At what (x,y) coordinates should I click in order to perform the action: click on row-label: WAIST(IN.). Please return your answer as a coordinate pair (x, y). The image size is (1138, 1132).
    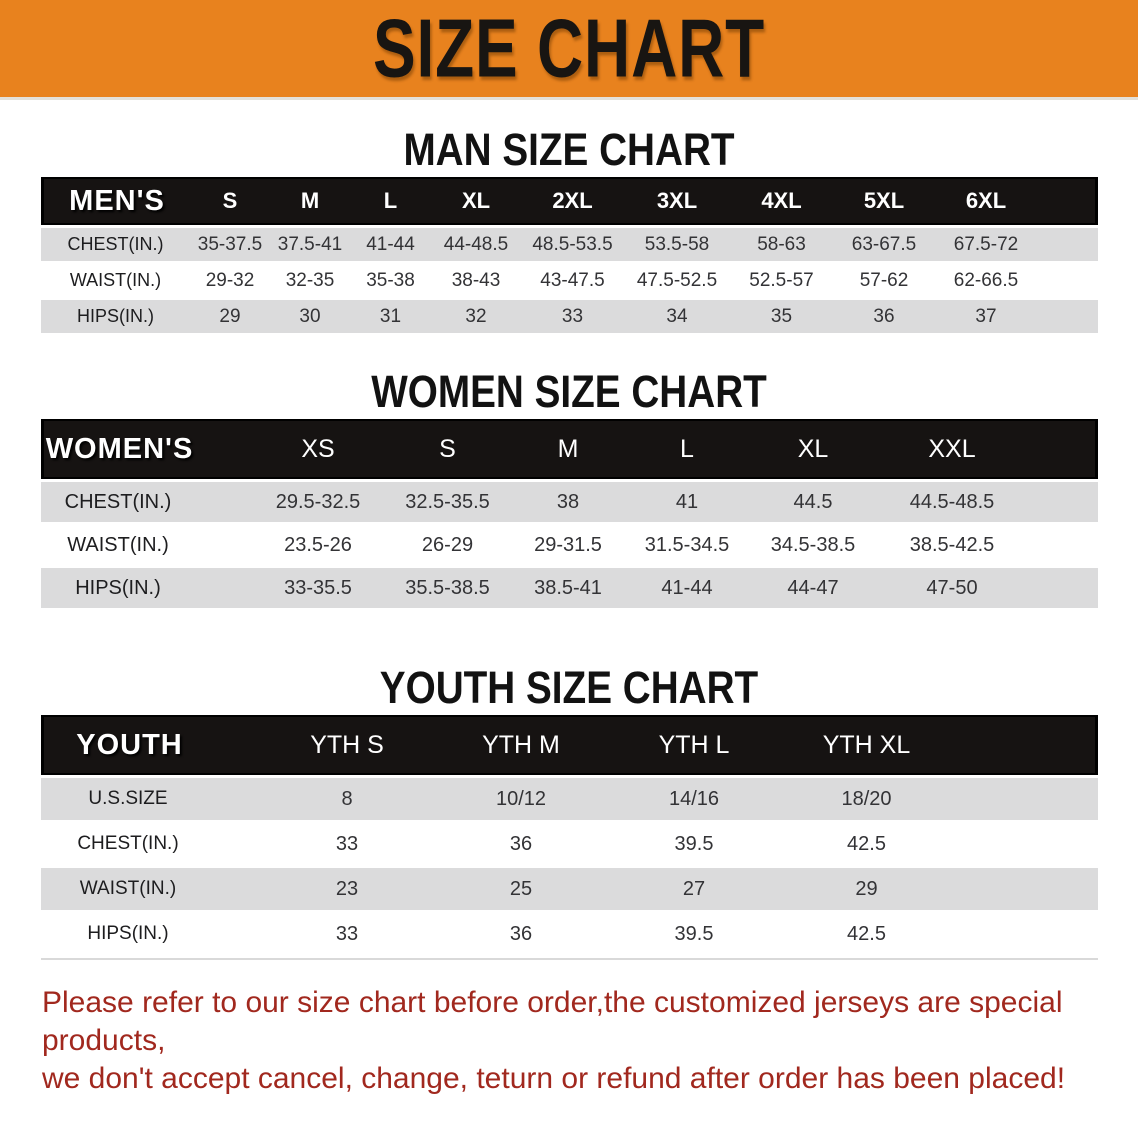
    Looking at the image, I should click on (145, 545).